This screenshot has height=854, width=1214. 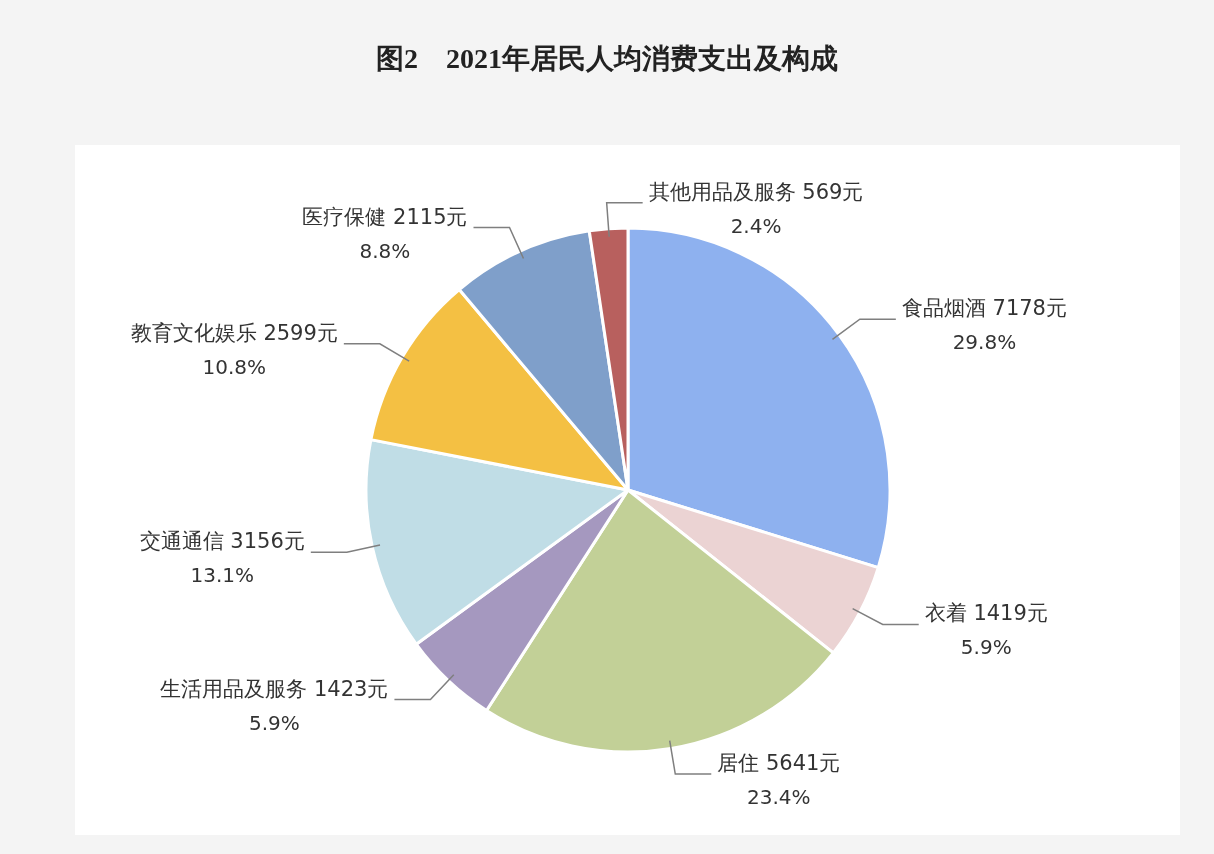 I want to click on slice-label: 生活用品及服务 1423元 5.9%, so click(x=274, y=705).